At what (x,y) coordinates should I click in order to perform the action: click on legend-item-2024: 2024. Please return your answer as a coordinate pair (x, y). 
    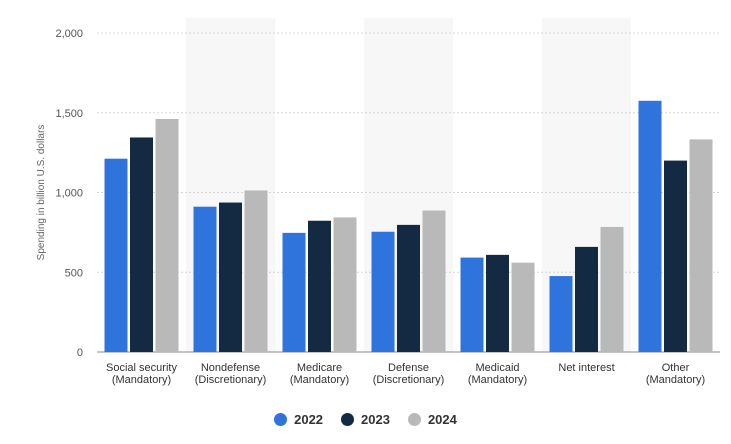
    Looking at the image, I should click on (432, 419).